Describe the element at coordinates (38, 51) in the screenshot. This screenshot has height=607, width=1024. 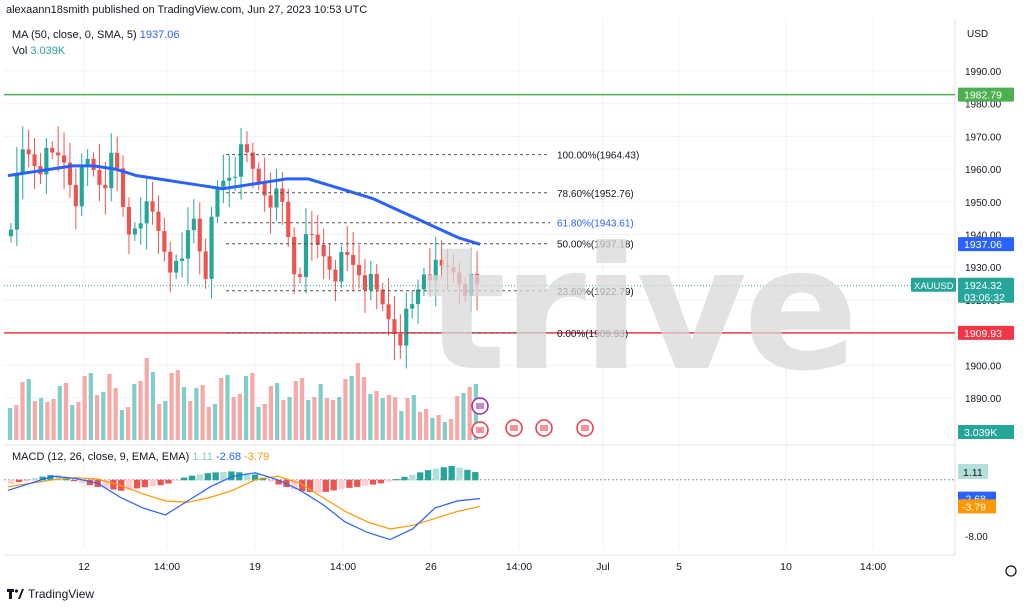
I see `vol-legend: Vol 3.039K` at that location.